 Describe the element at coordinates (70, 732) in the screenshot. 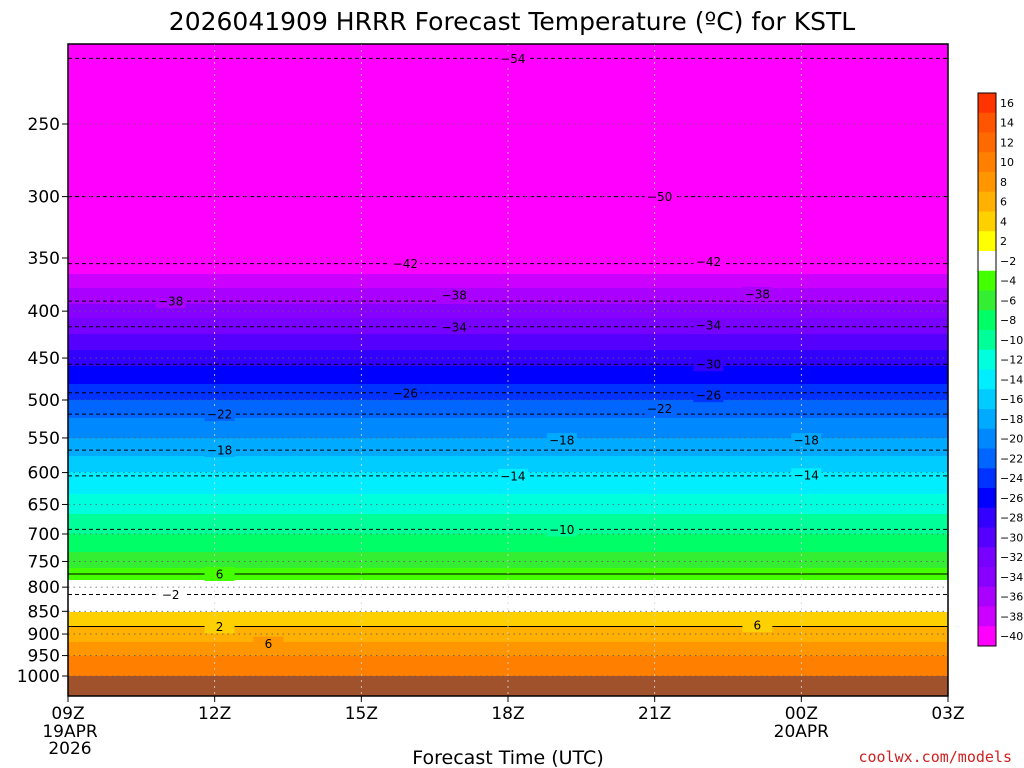

I see `x-tick-sublabel: 19APR` at that location.